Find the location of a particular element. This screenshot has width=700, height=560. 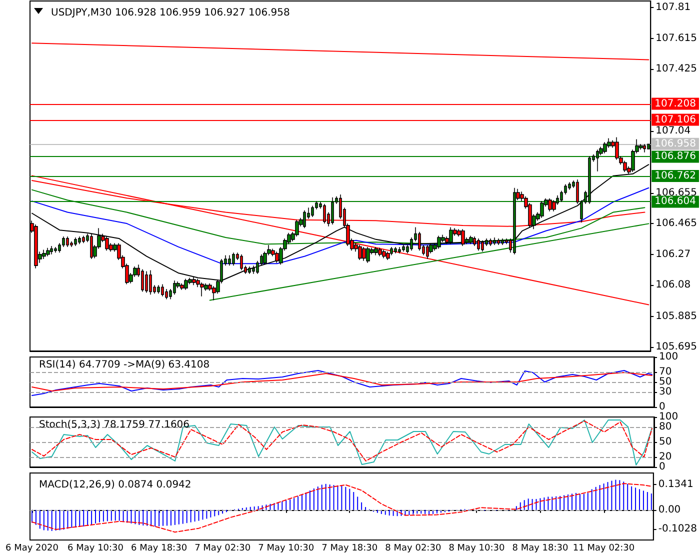

x-tick-label: 7 May 10:30 is located at coordinates (286, 549).